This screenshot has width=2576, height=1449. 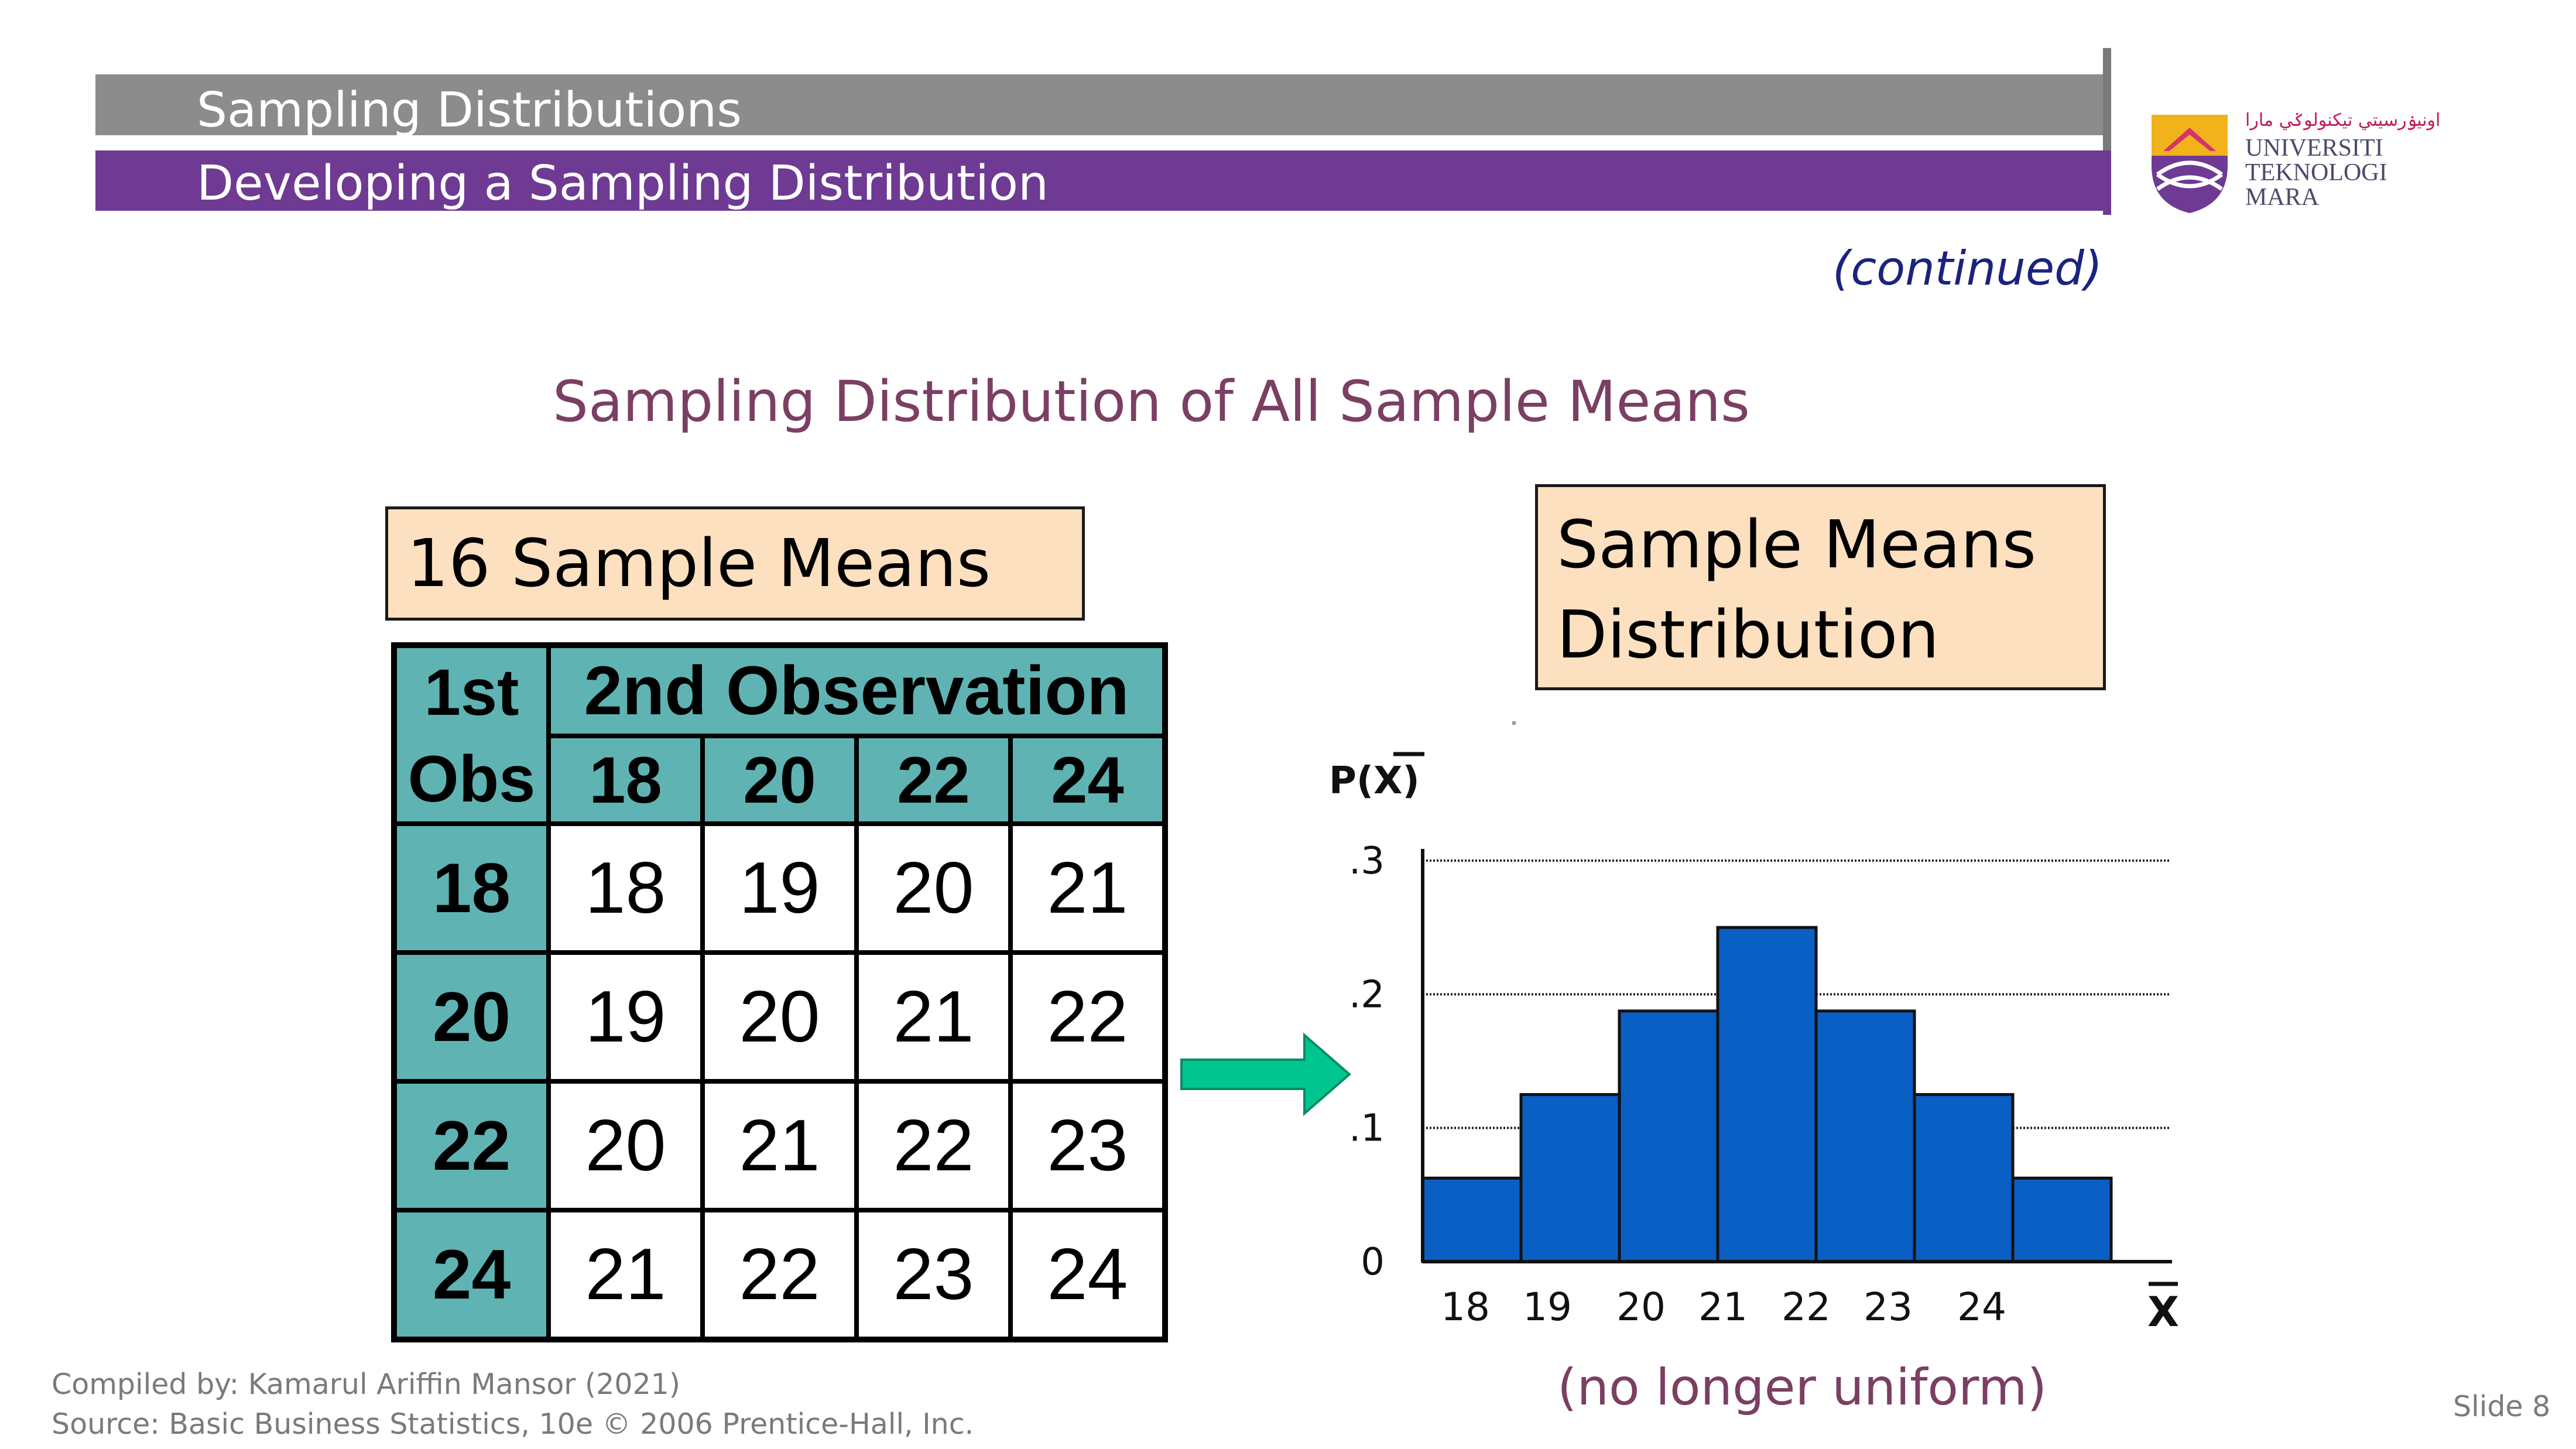 What do you see at coordinates (735, 563) in the screenshot?
I see `sample-means-label-box: 16 Sample Means` at bounding box center [735, 563].